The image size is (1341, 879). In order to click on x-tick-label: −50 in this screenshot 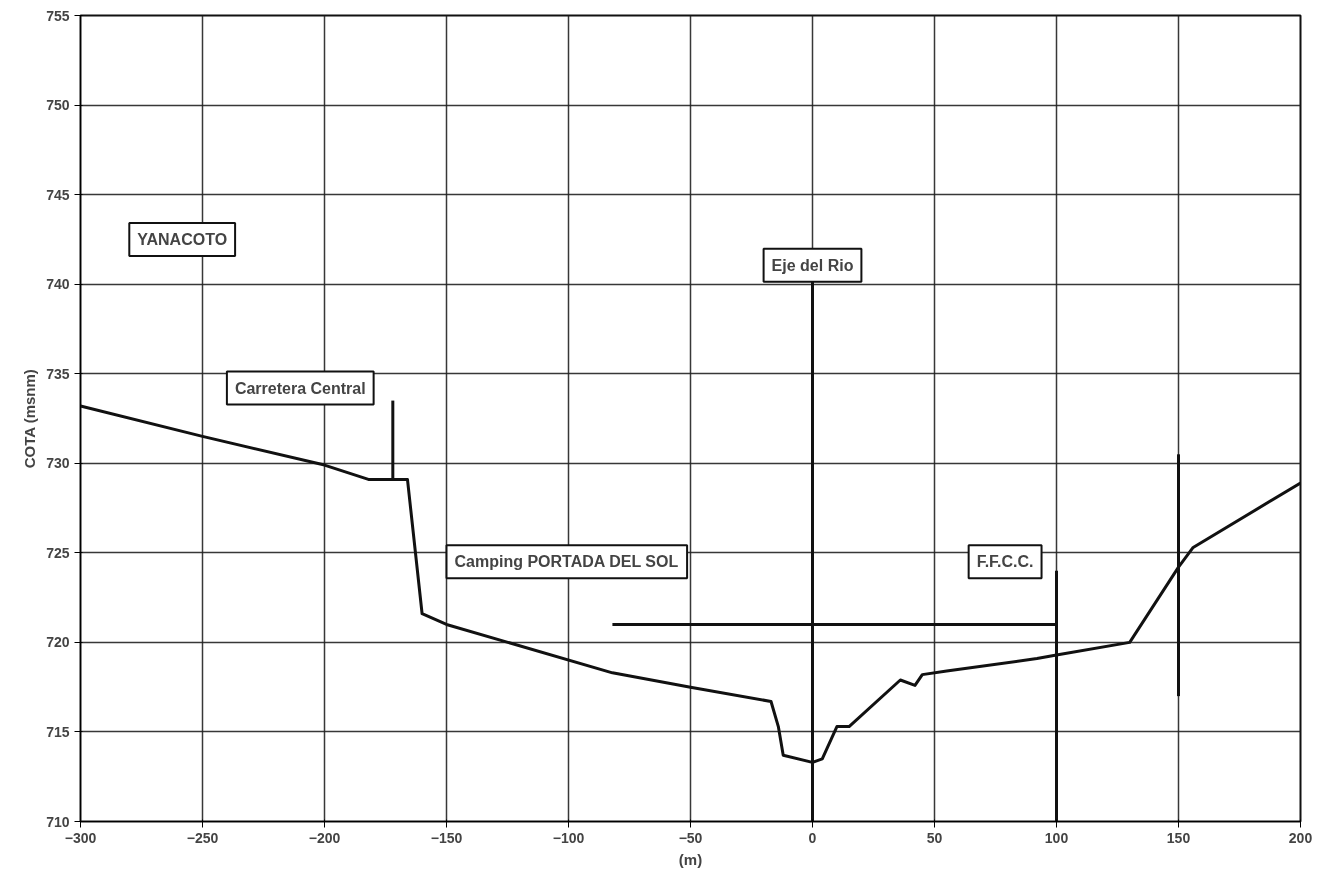, I will do `click(690, 837)`.